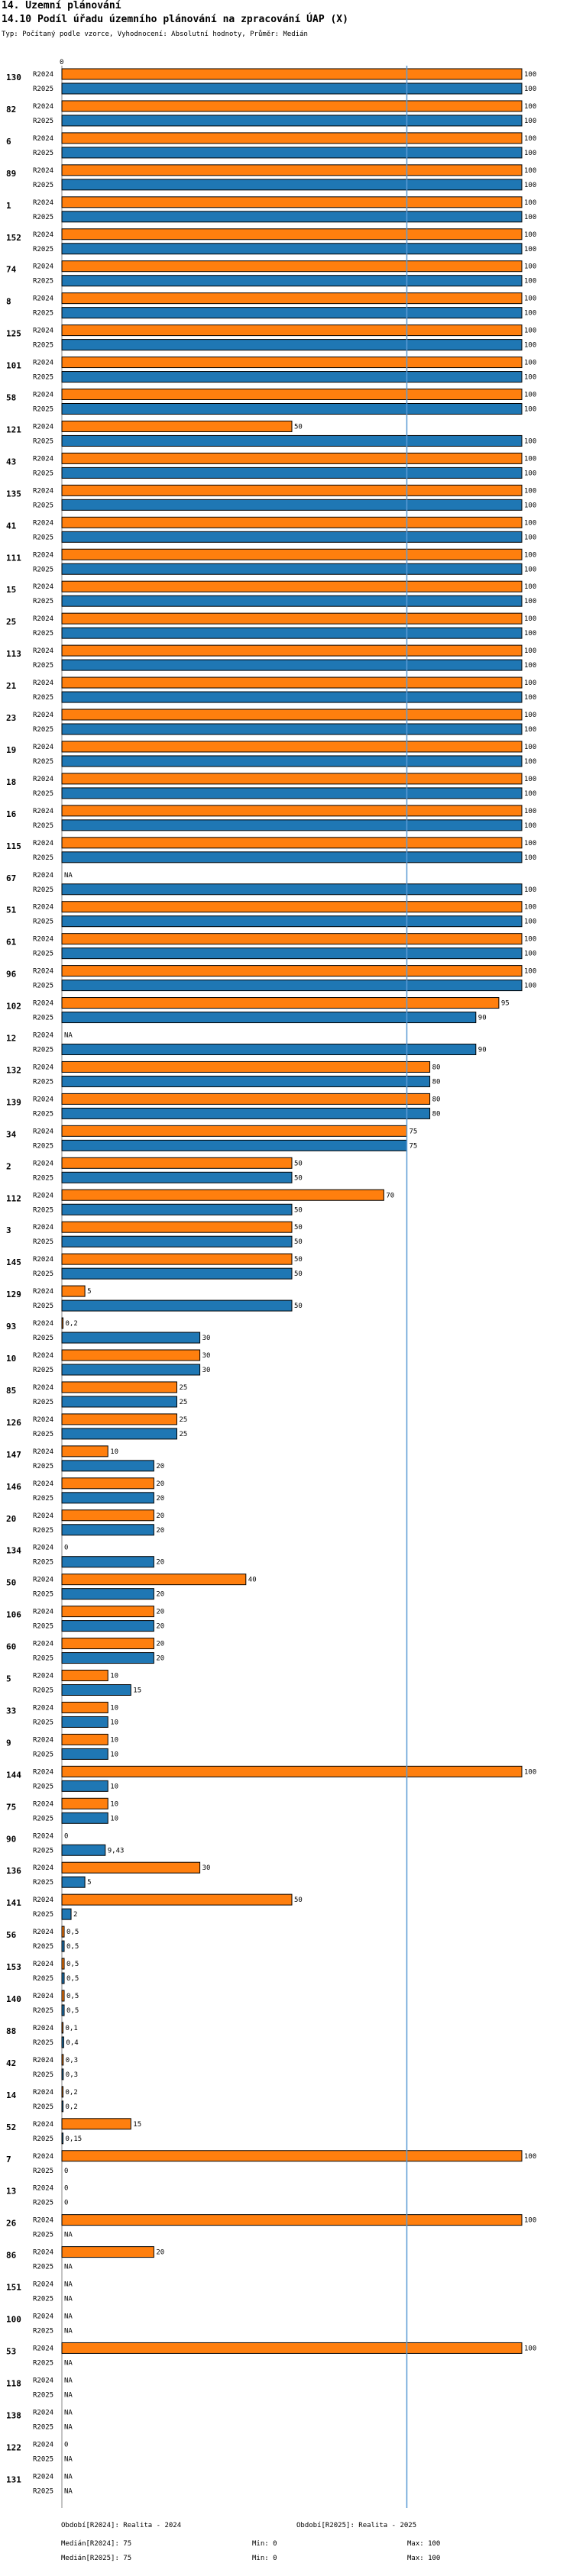 The width and height of the screenshot is (573, 2576). What do you see at coordinates (66, 2203) in the screenshot?
I see `value-label: 0` at bounding box center [66, 2203].